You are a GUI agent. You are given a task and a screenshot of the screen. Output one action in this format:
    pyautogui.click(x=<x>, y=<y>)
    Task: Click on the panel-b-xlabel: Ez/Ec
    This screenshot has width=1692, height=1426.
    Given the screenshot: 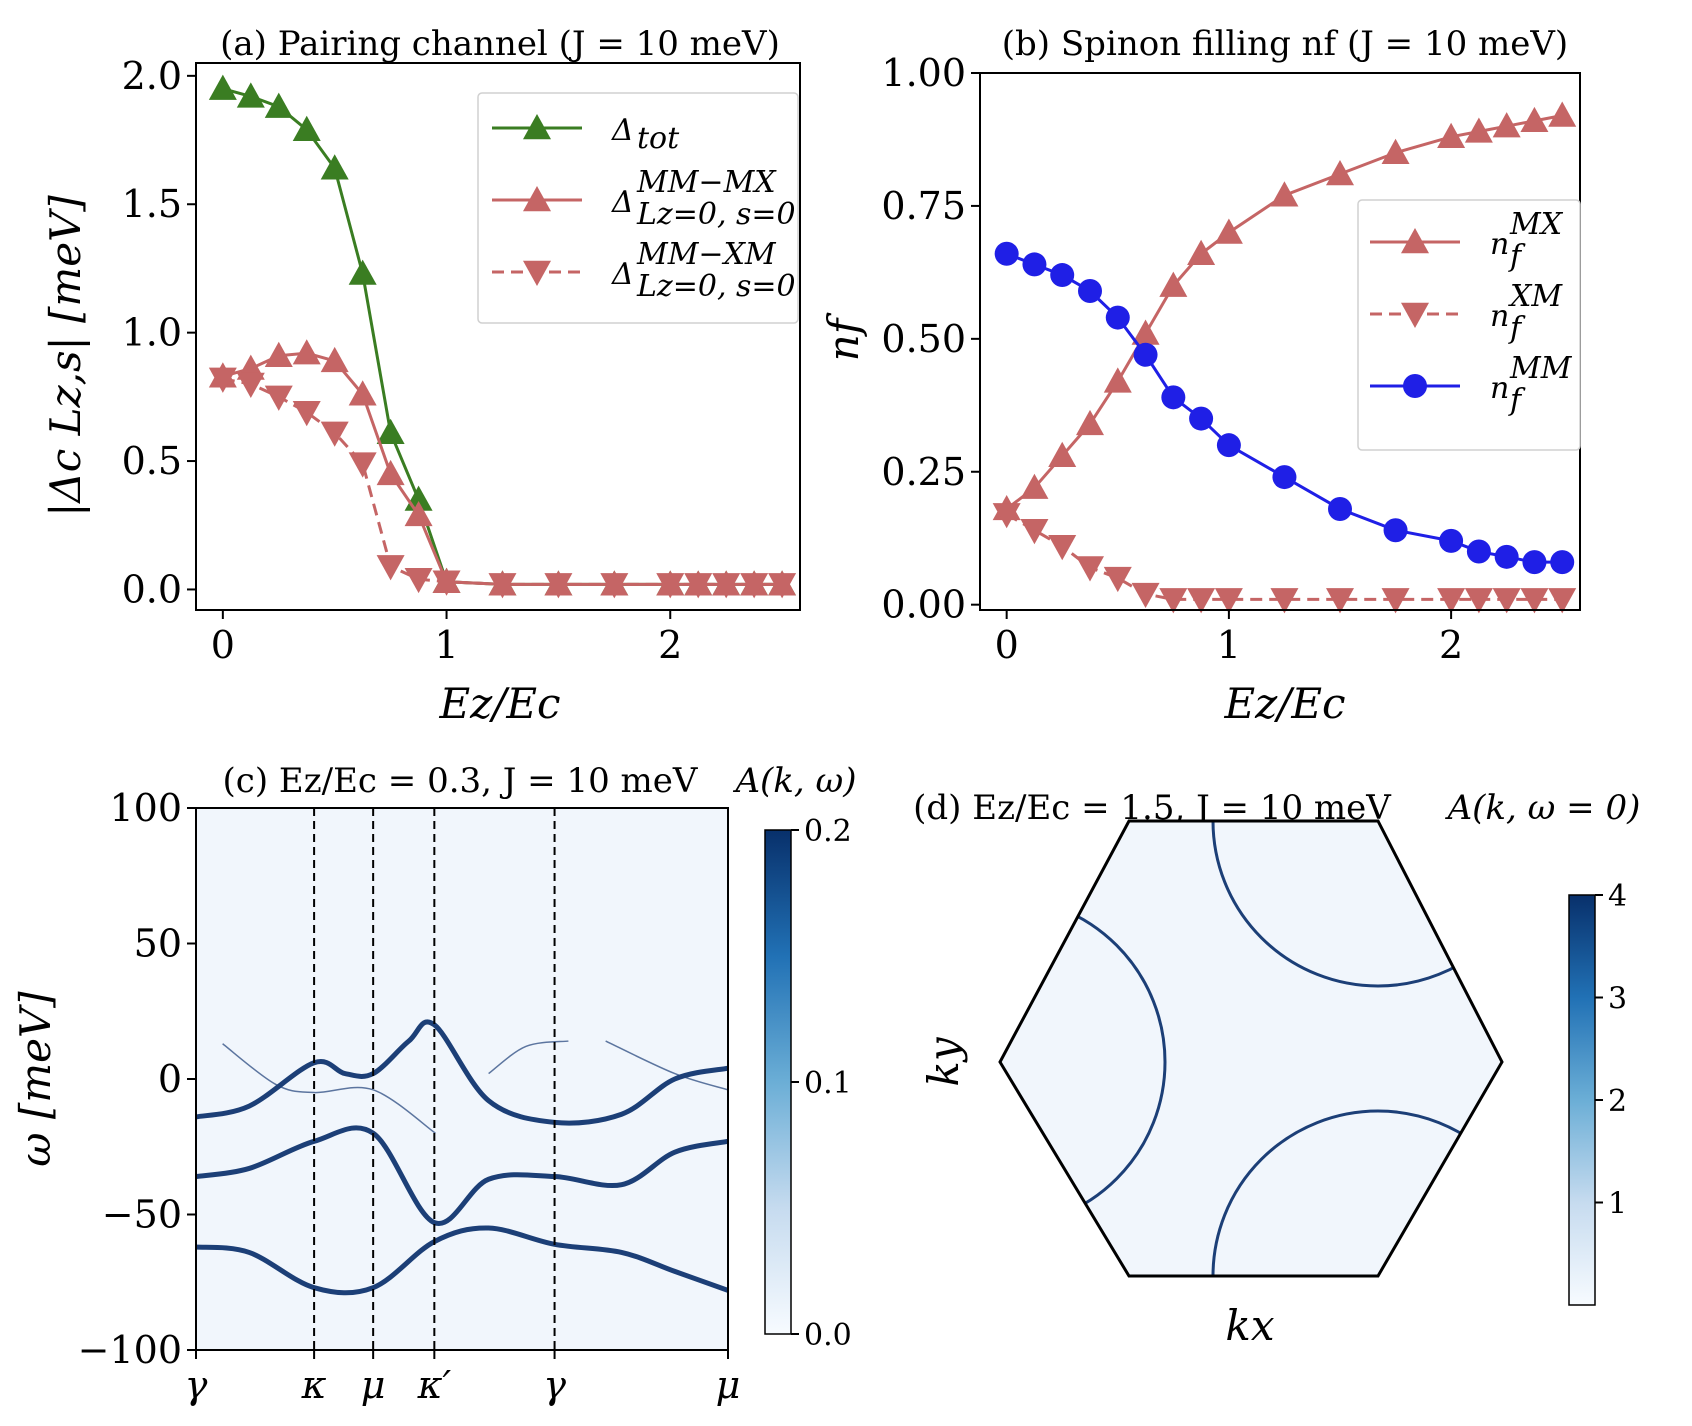 What is the action you would take?
    pyautogui.click(x=1284, y=703)
    